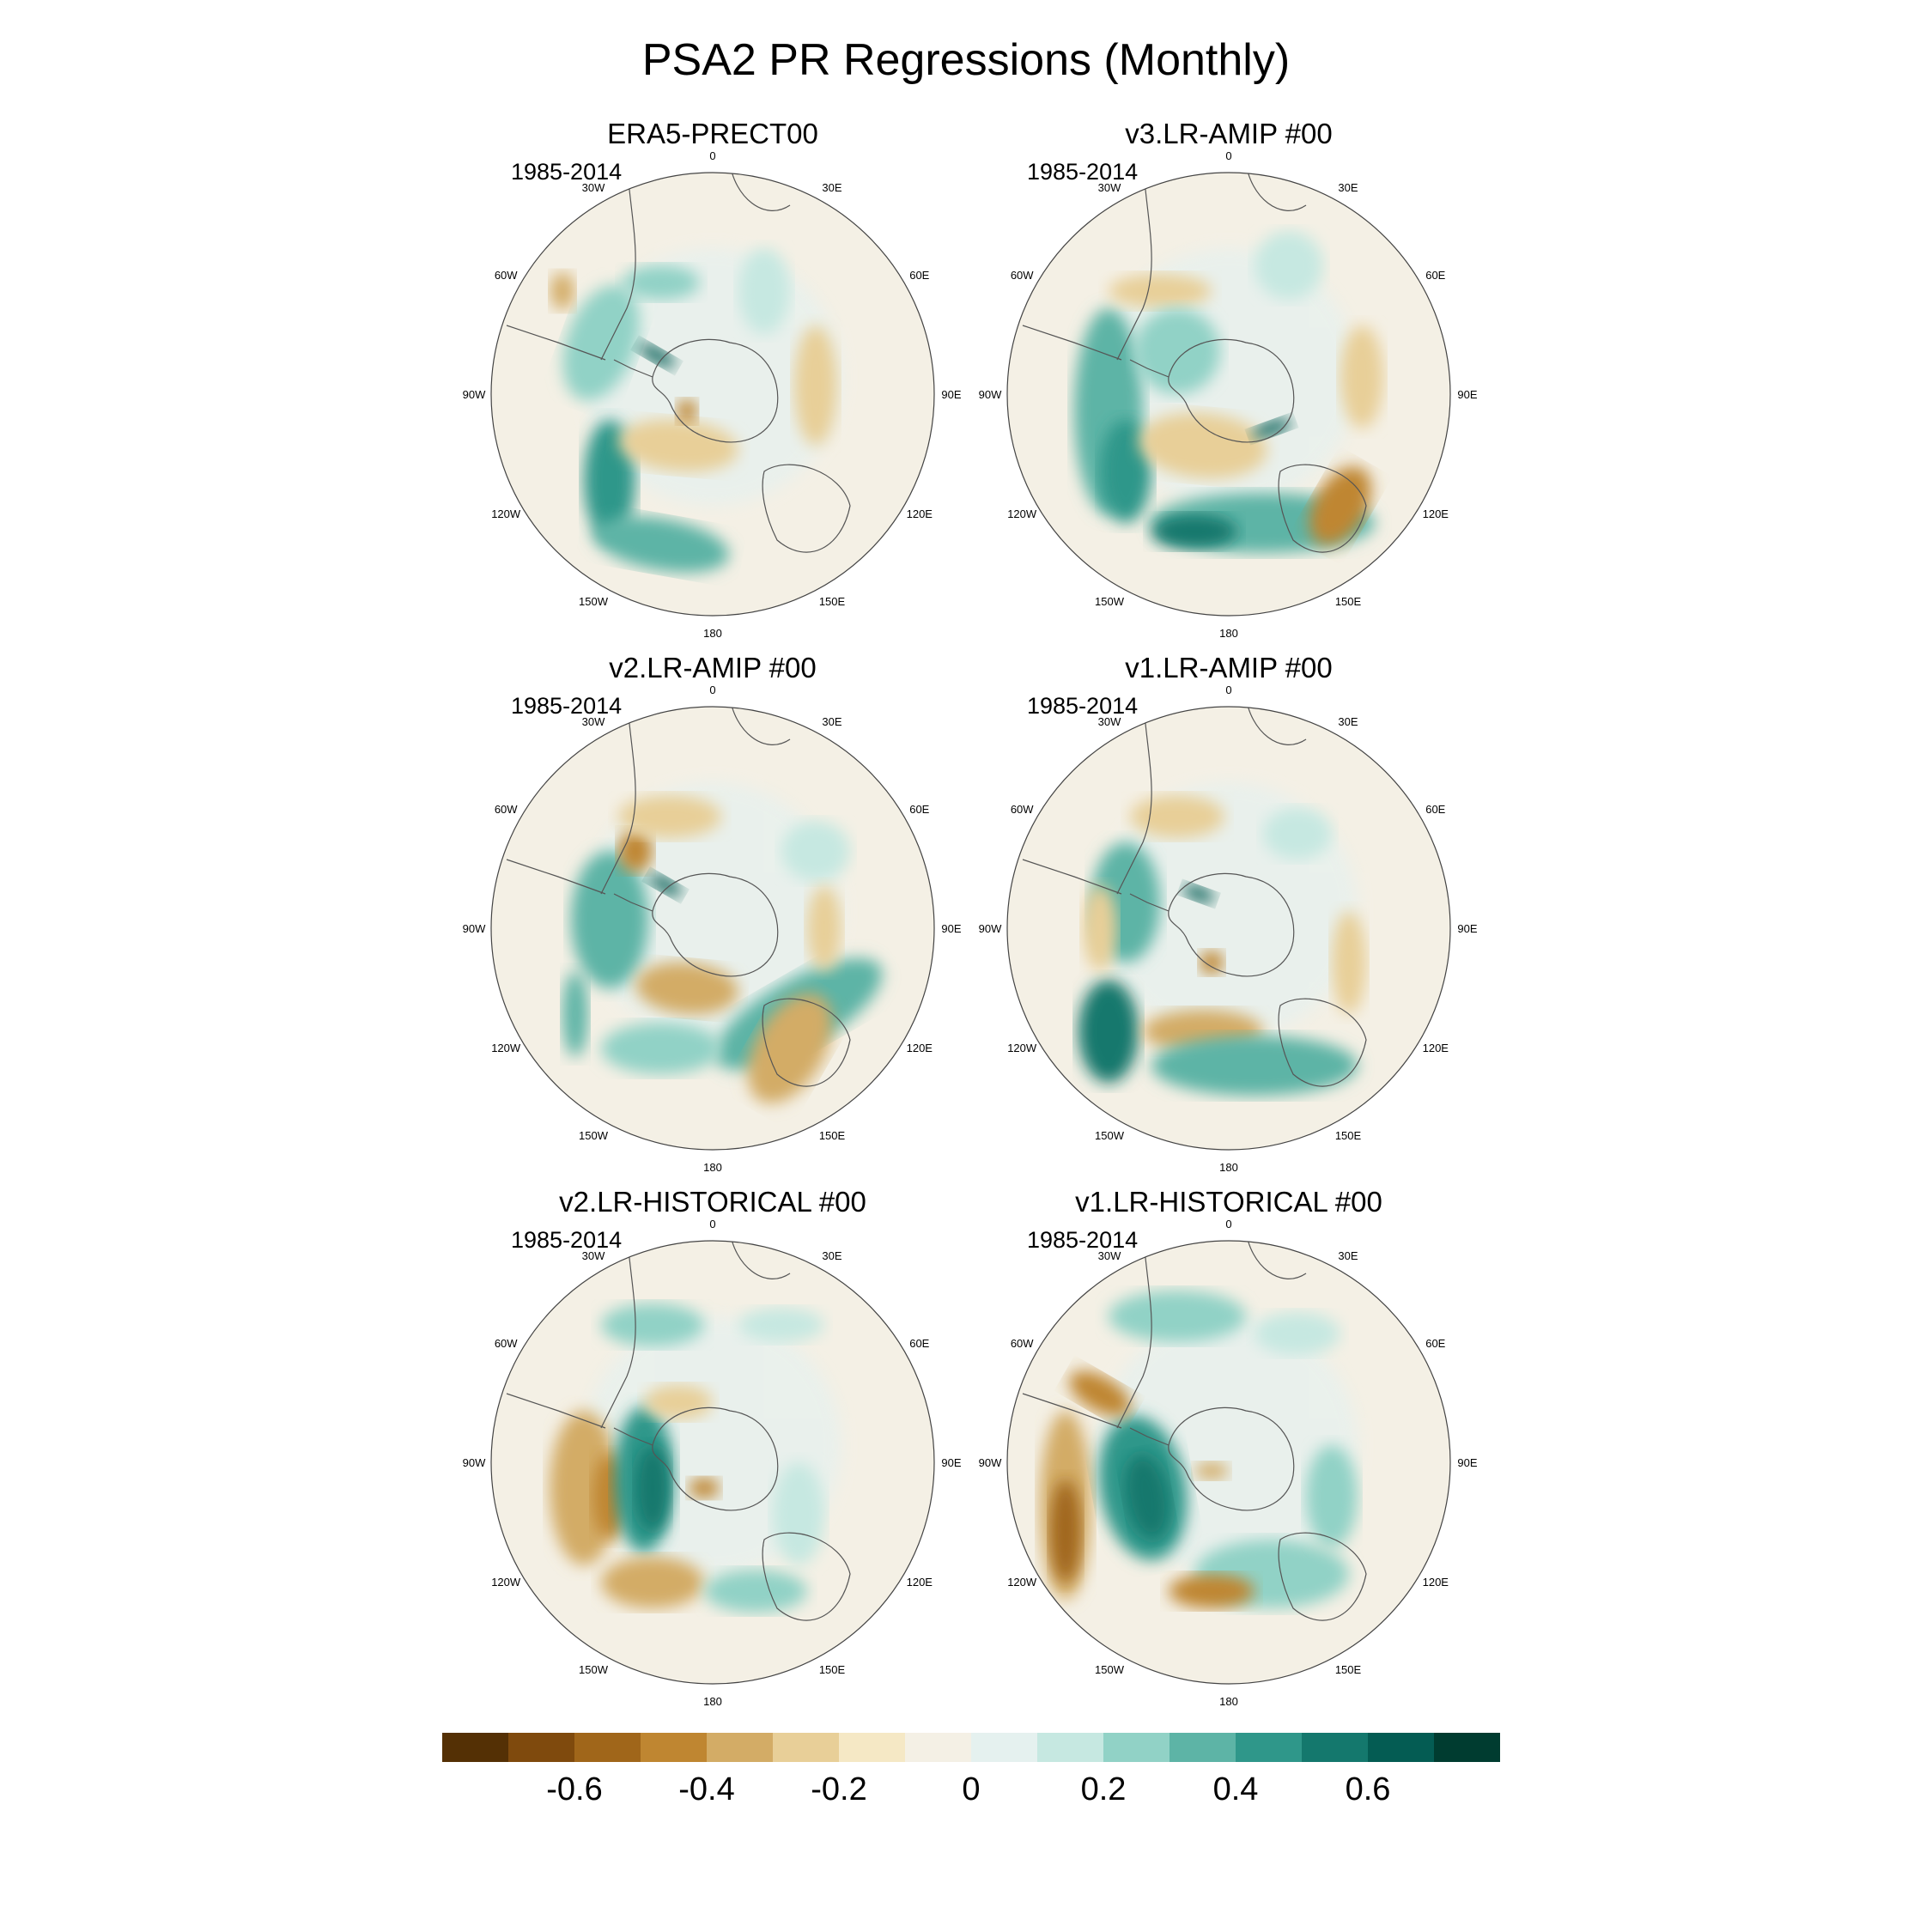  Describe the element at coordinates (1229, 133) in the screenshot. I see `panel-title: v3.LR-AMIP #00` at that location.